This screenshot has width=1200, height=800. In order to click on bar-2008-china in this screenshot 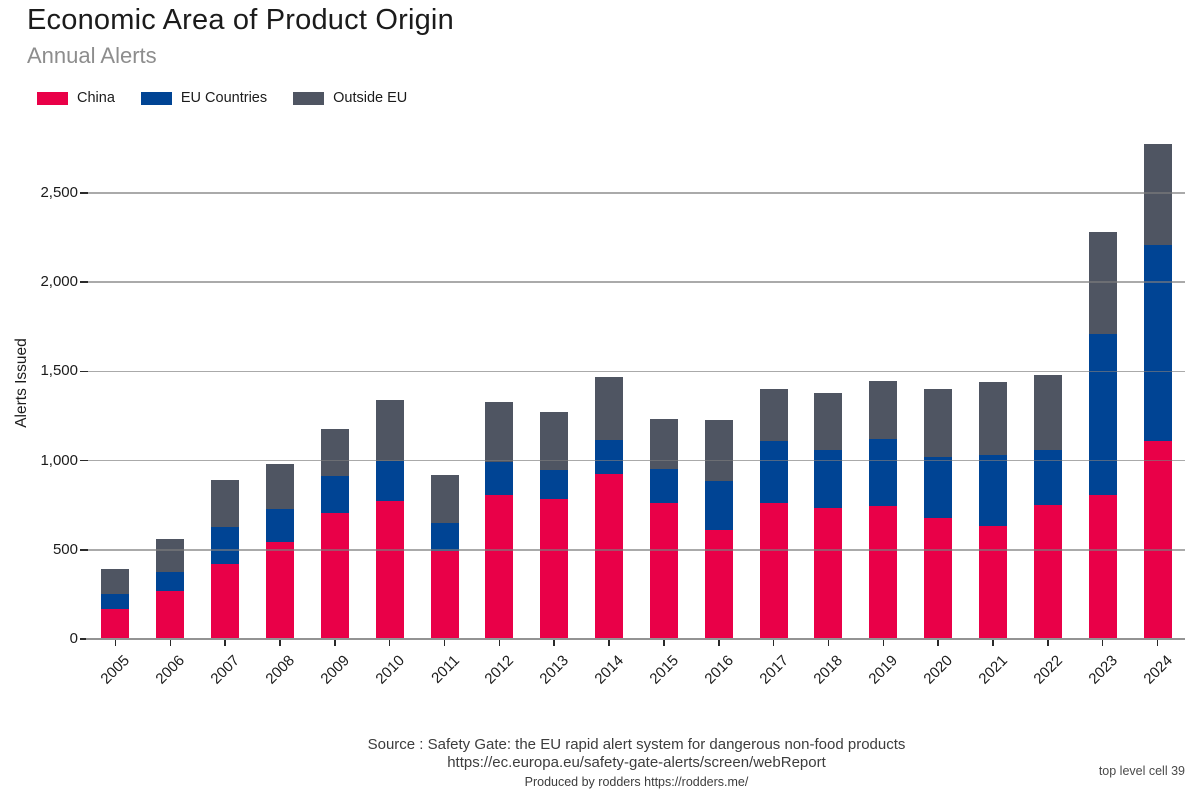, I will do `click(279, 590)`.